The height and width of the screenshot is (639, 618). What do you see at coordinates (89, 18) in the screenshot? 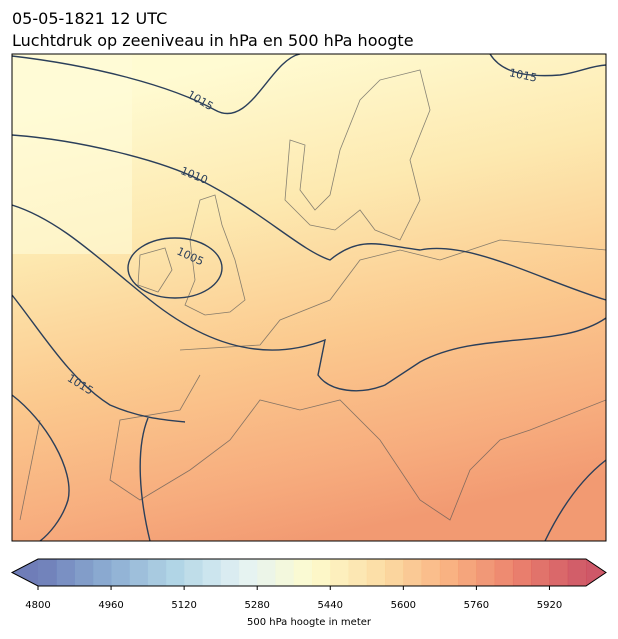
I see `title: 05-05-1821 12 UTC` at bounding box center [89, 18].